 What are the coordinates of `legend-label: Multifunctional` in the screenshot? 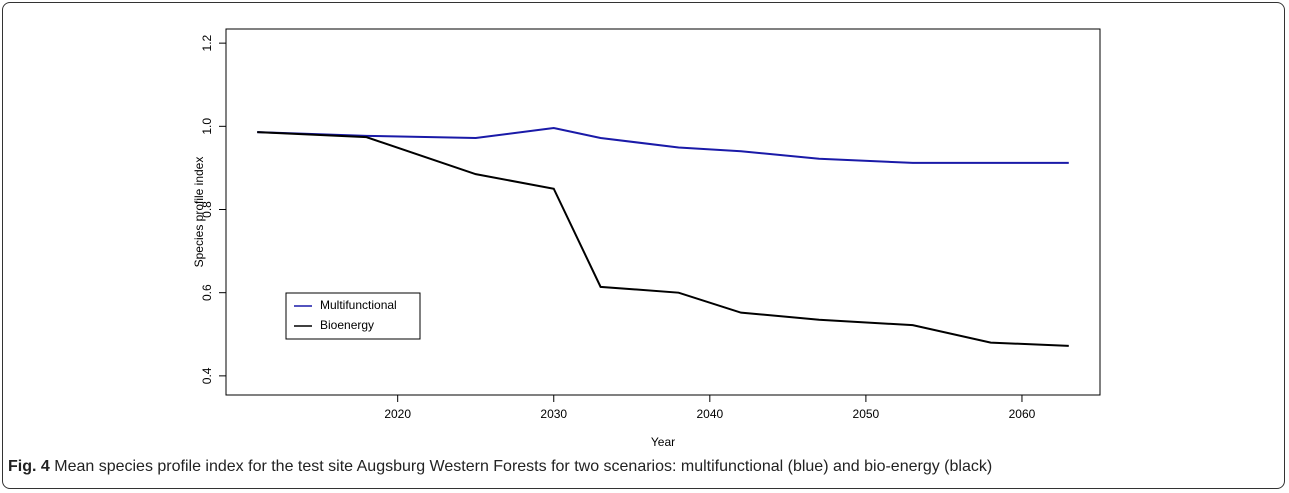 It's located at (358, 305).